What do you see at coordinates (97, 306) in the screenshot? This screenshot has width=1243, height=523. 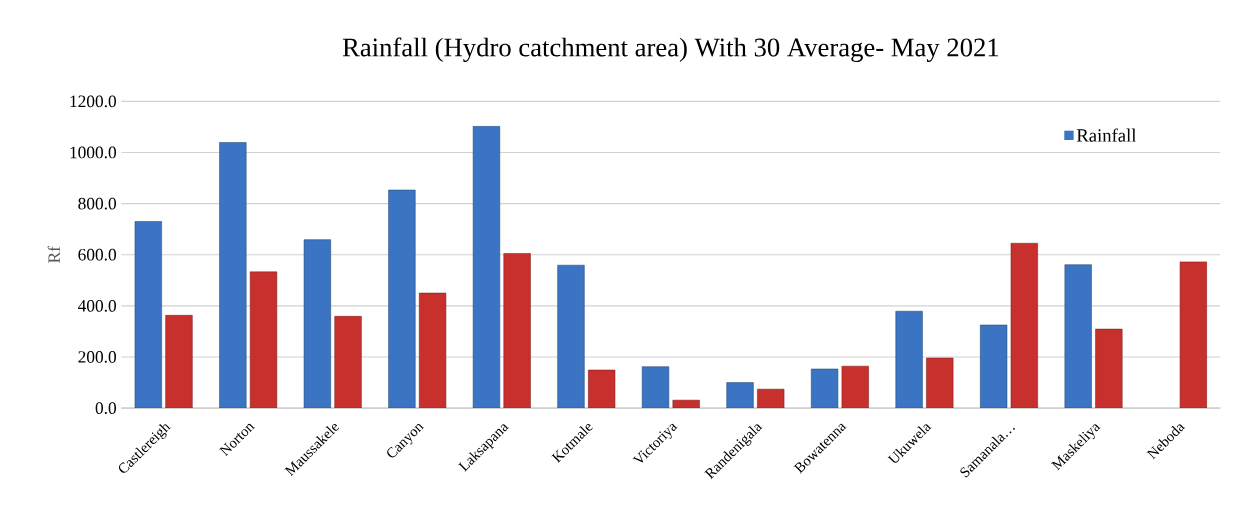 I see `y-tick-label: 400.0` at bounding box center [97, 306].